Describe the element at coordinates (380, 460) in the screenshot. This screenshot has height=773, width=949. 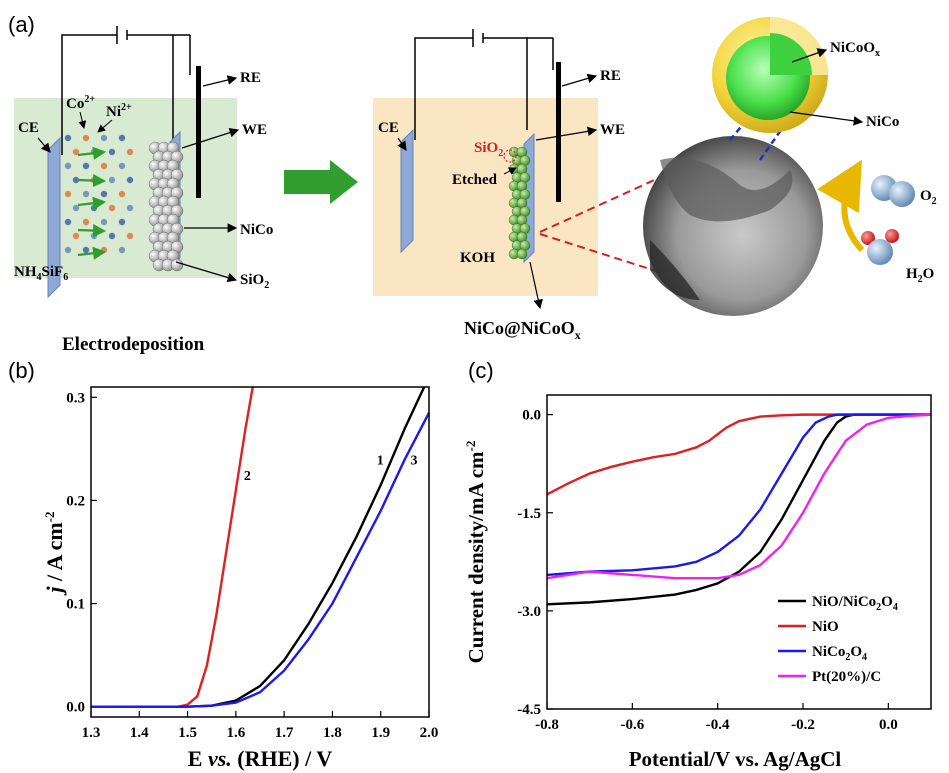
I see `series-label-1: 1` at that location.